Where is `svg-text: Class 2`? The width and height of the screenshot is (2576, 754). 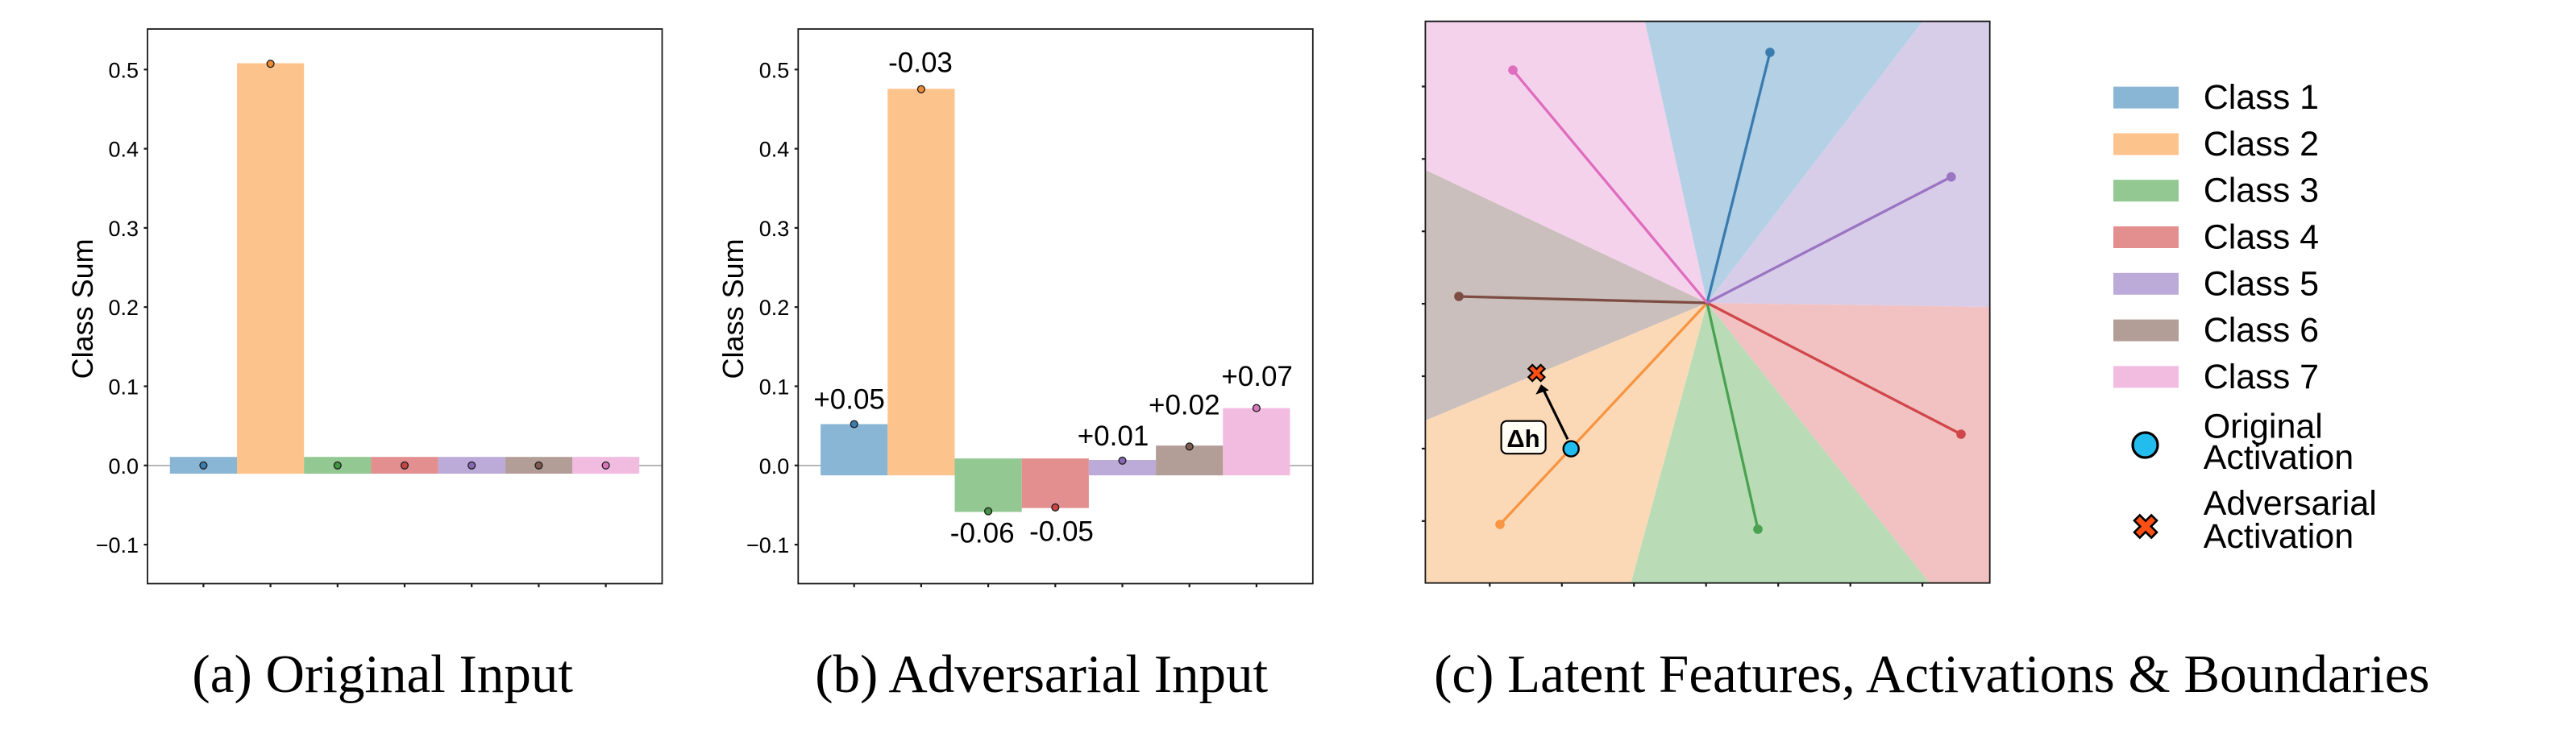
svg-text: Class 2 is located at coordinates (2261, 144).